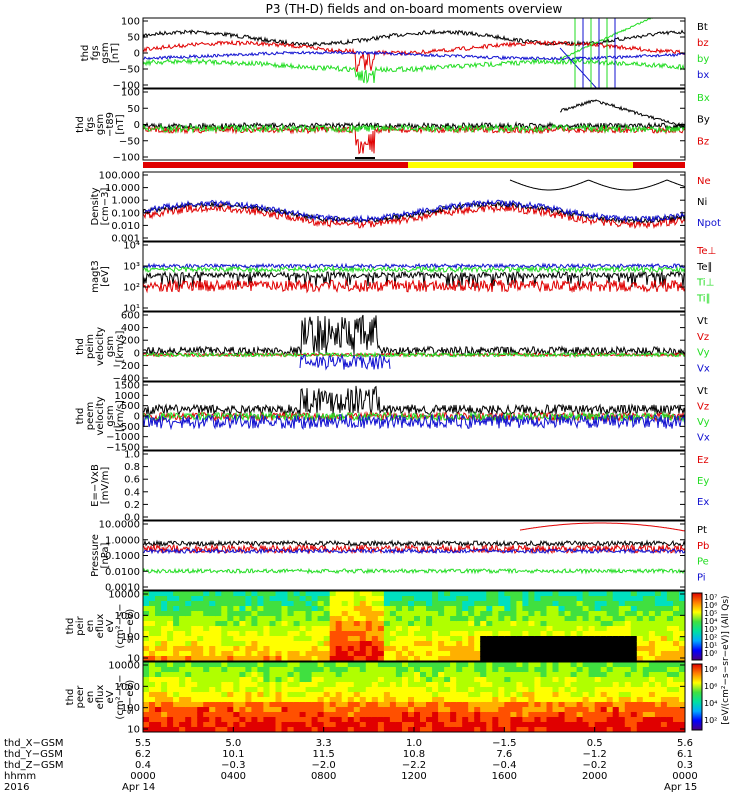 The height and width of the screenshot is (800, 750). What do you see at coordinates (90, 697) in the screenshot?
I see `ylabel-line: en` at bounding box center [90, 697].